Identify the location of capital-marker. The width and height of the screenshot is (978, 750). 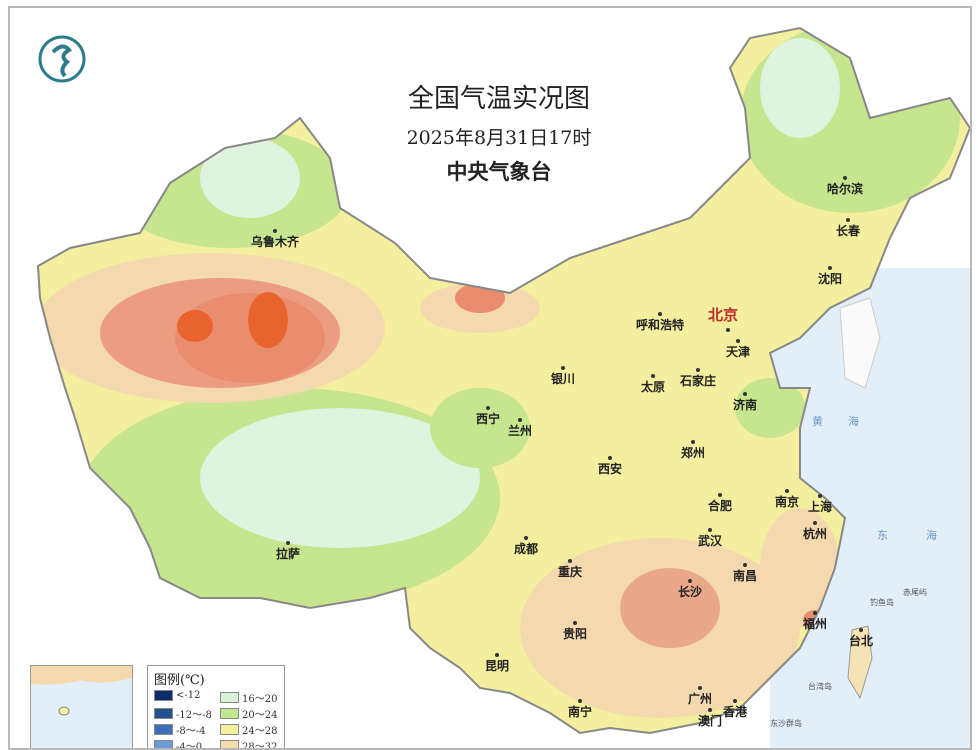
(728, 330).